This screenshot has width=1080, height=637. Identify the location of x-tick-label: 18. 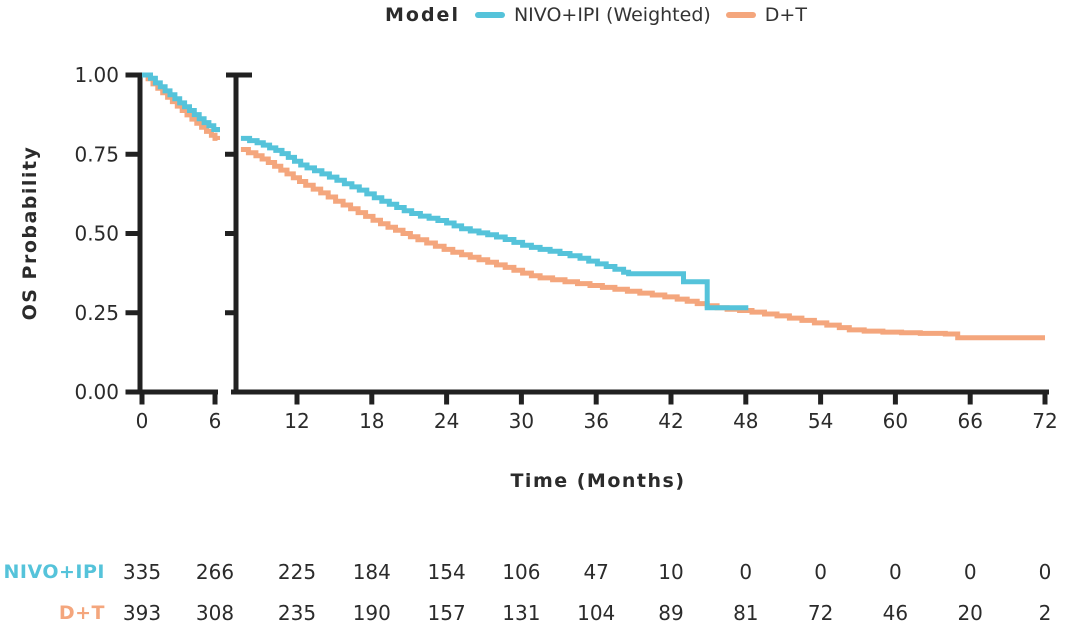
(371, 421).